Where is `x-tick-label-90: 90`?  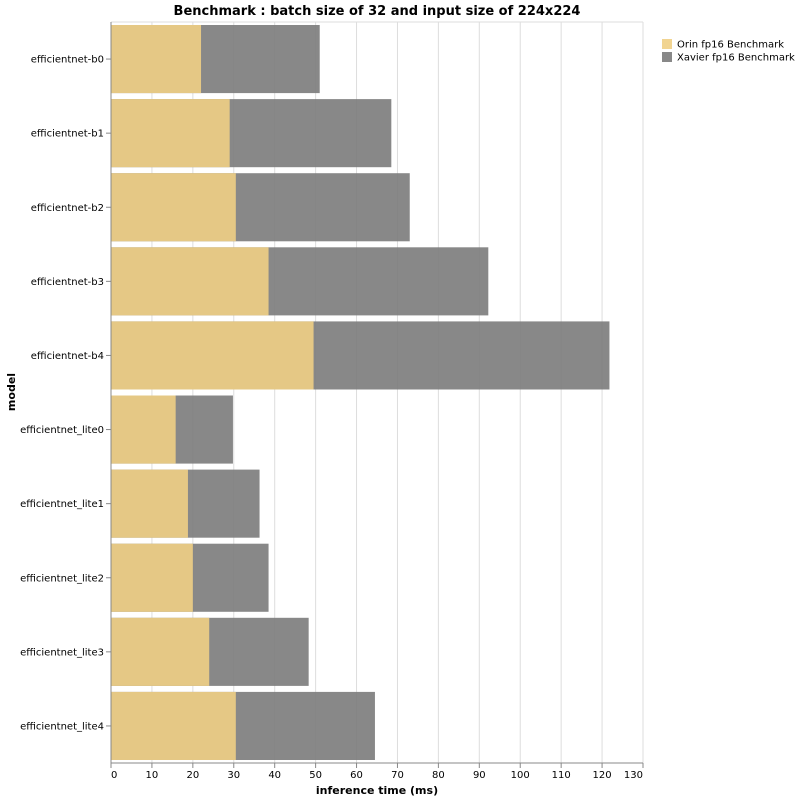
x-tick-label-90: 90 is located at coordinates (479, 775).